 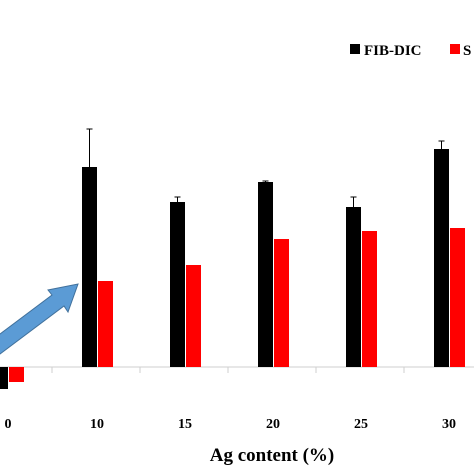 What do you see at coordinates (237, 369) in the screenshot?
I see `axis-layer` at bounding box center [237, 369].